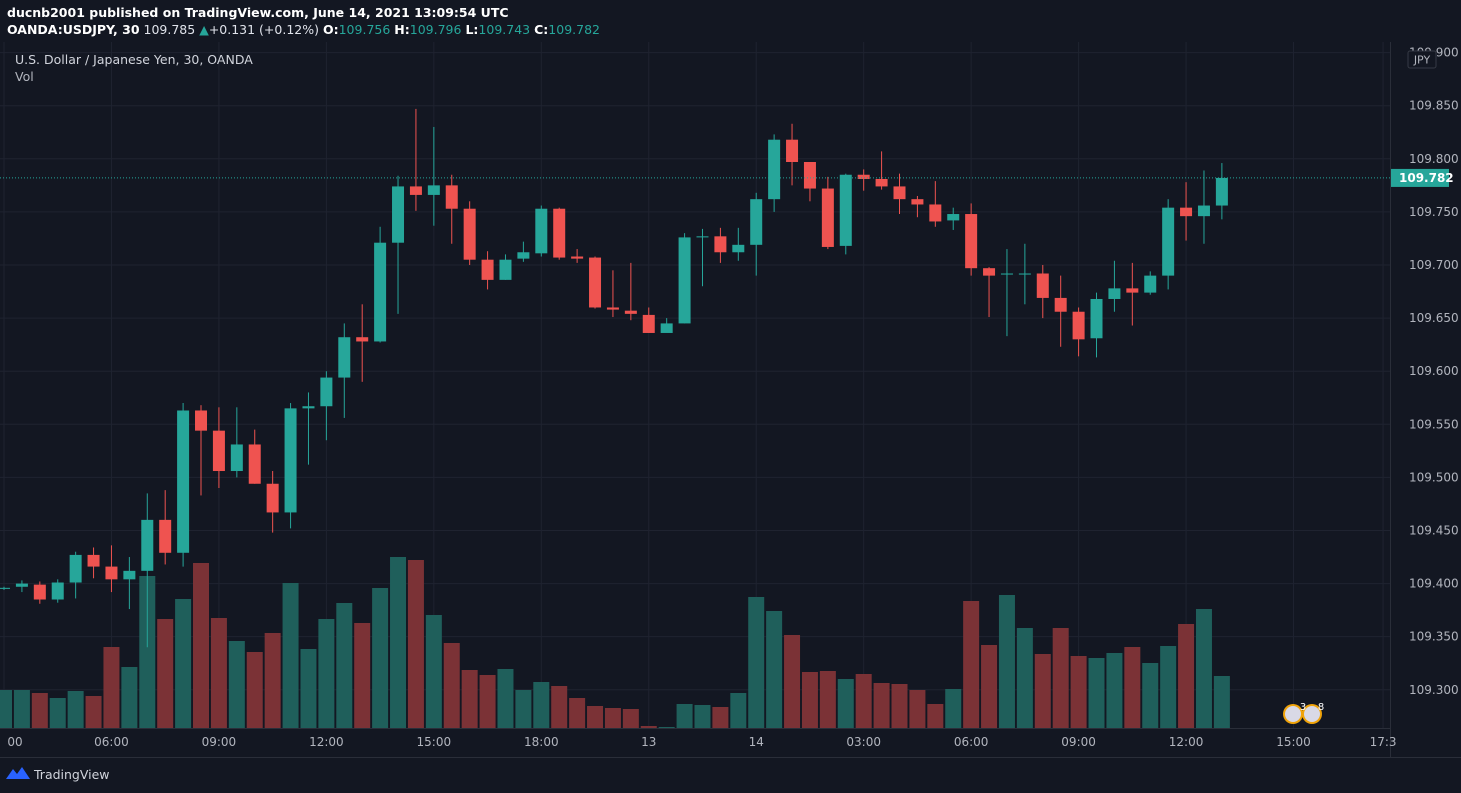 This screenshot has width=1461, height=793. Describe the element at coordinates (1321, 707) in the screenshot. I see `badge-count: 8` at that location.